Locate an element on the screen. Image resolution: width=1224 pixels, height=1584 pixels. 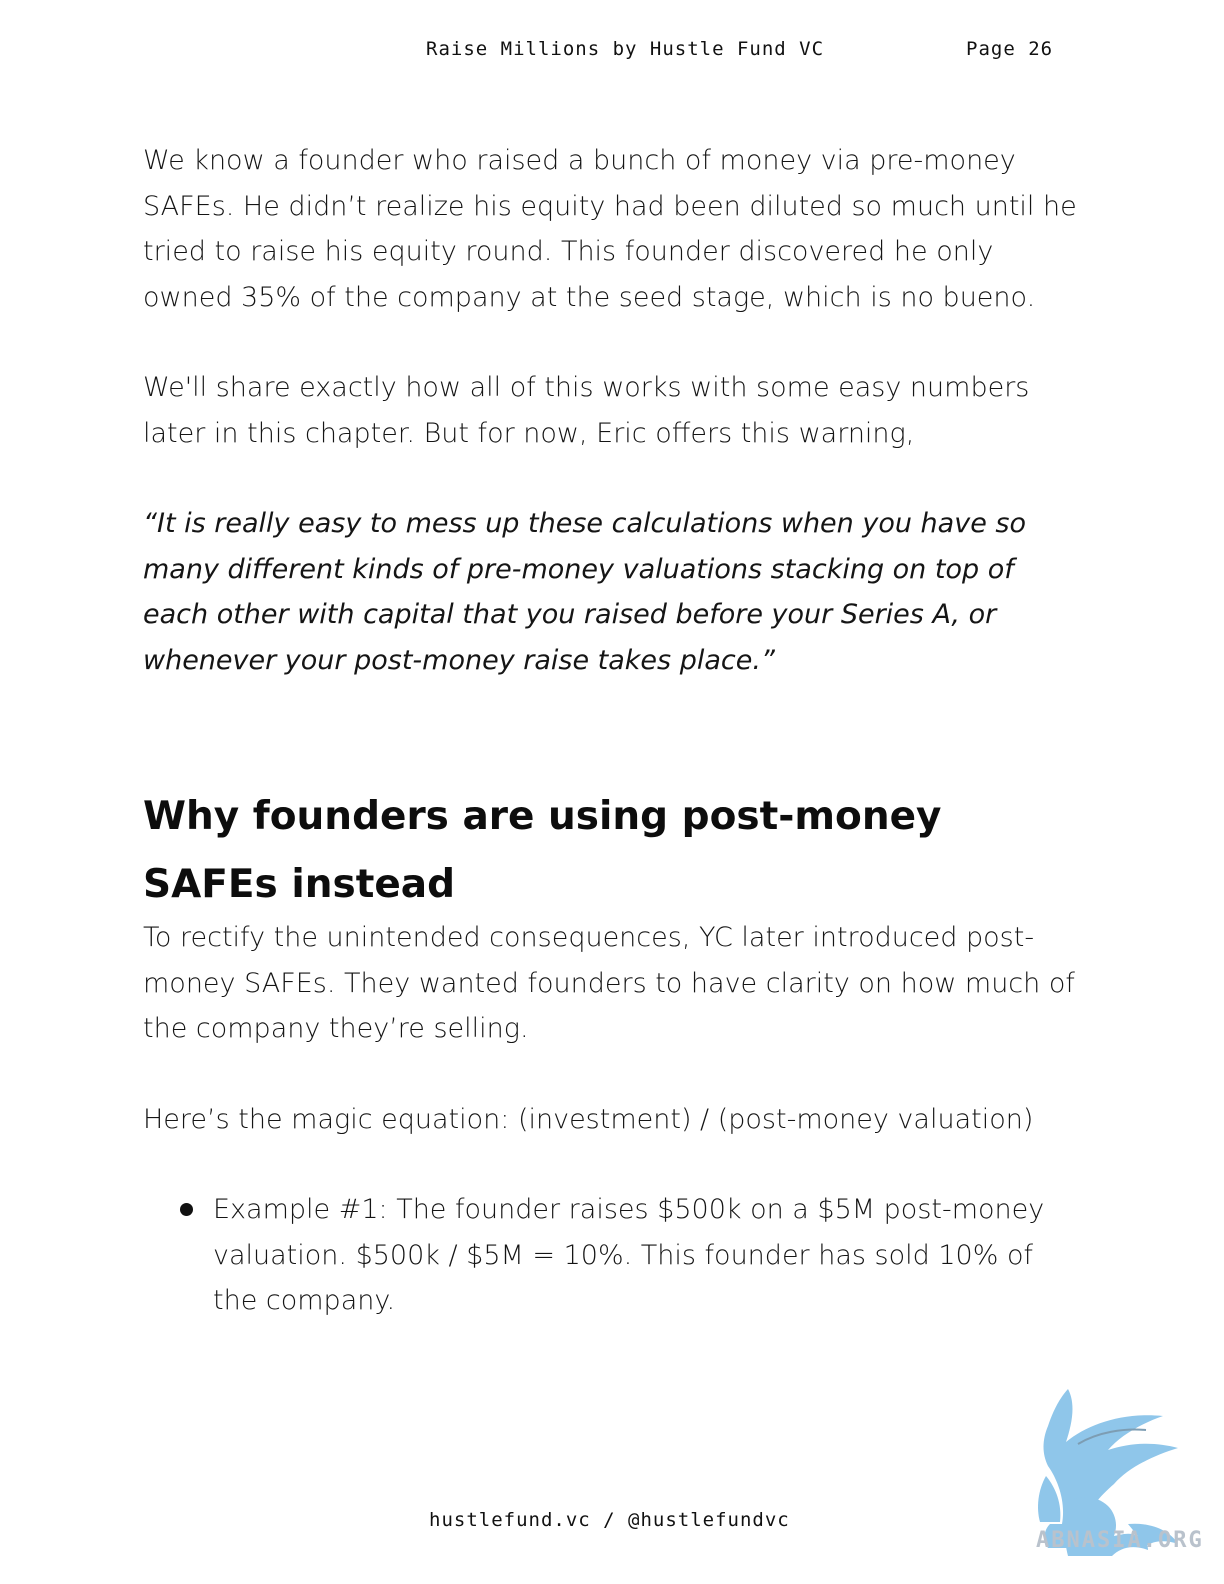
watermark-text: ABNASIA.ORG is located at coordinates (1120, 1540).